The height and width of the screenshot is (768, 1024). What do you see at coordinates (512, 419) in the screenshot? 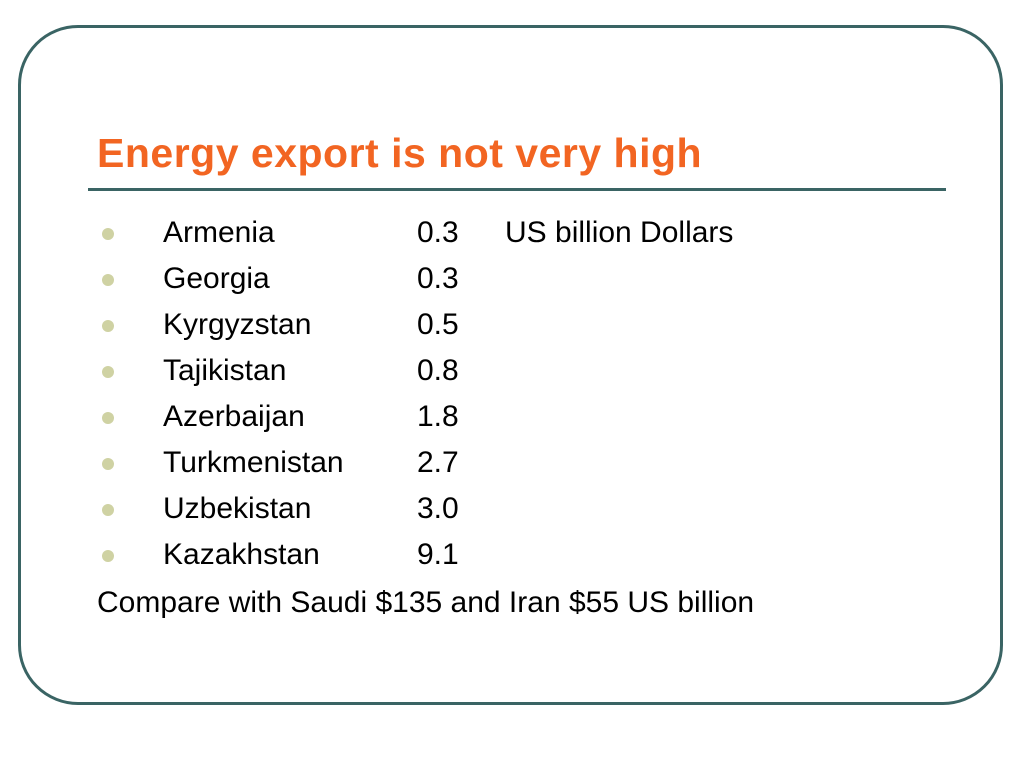
I see `list-item: Azerbaijan 1.8` at bounding box center [512, 419].